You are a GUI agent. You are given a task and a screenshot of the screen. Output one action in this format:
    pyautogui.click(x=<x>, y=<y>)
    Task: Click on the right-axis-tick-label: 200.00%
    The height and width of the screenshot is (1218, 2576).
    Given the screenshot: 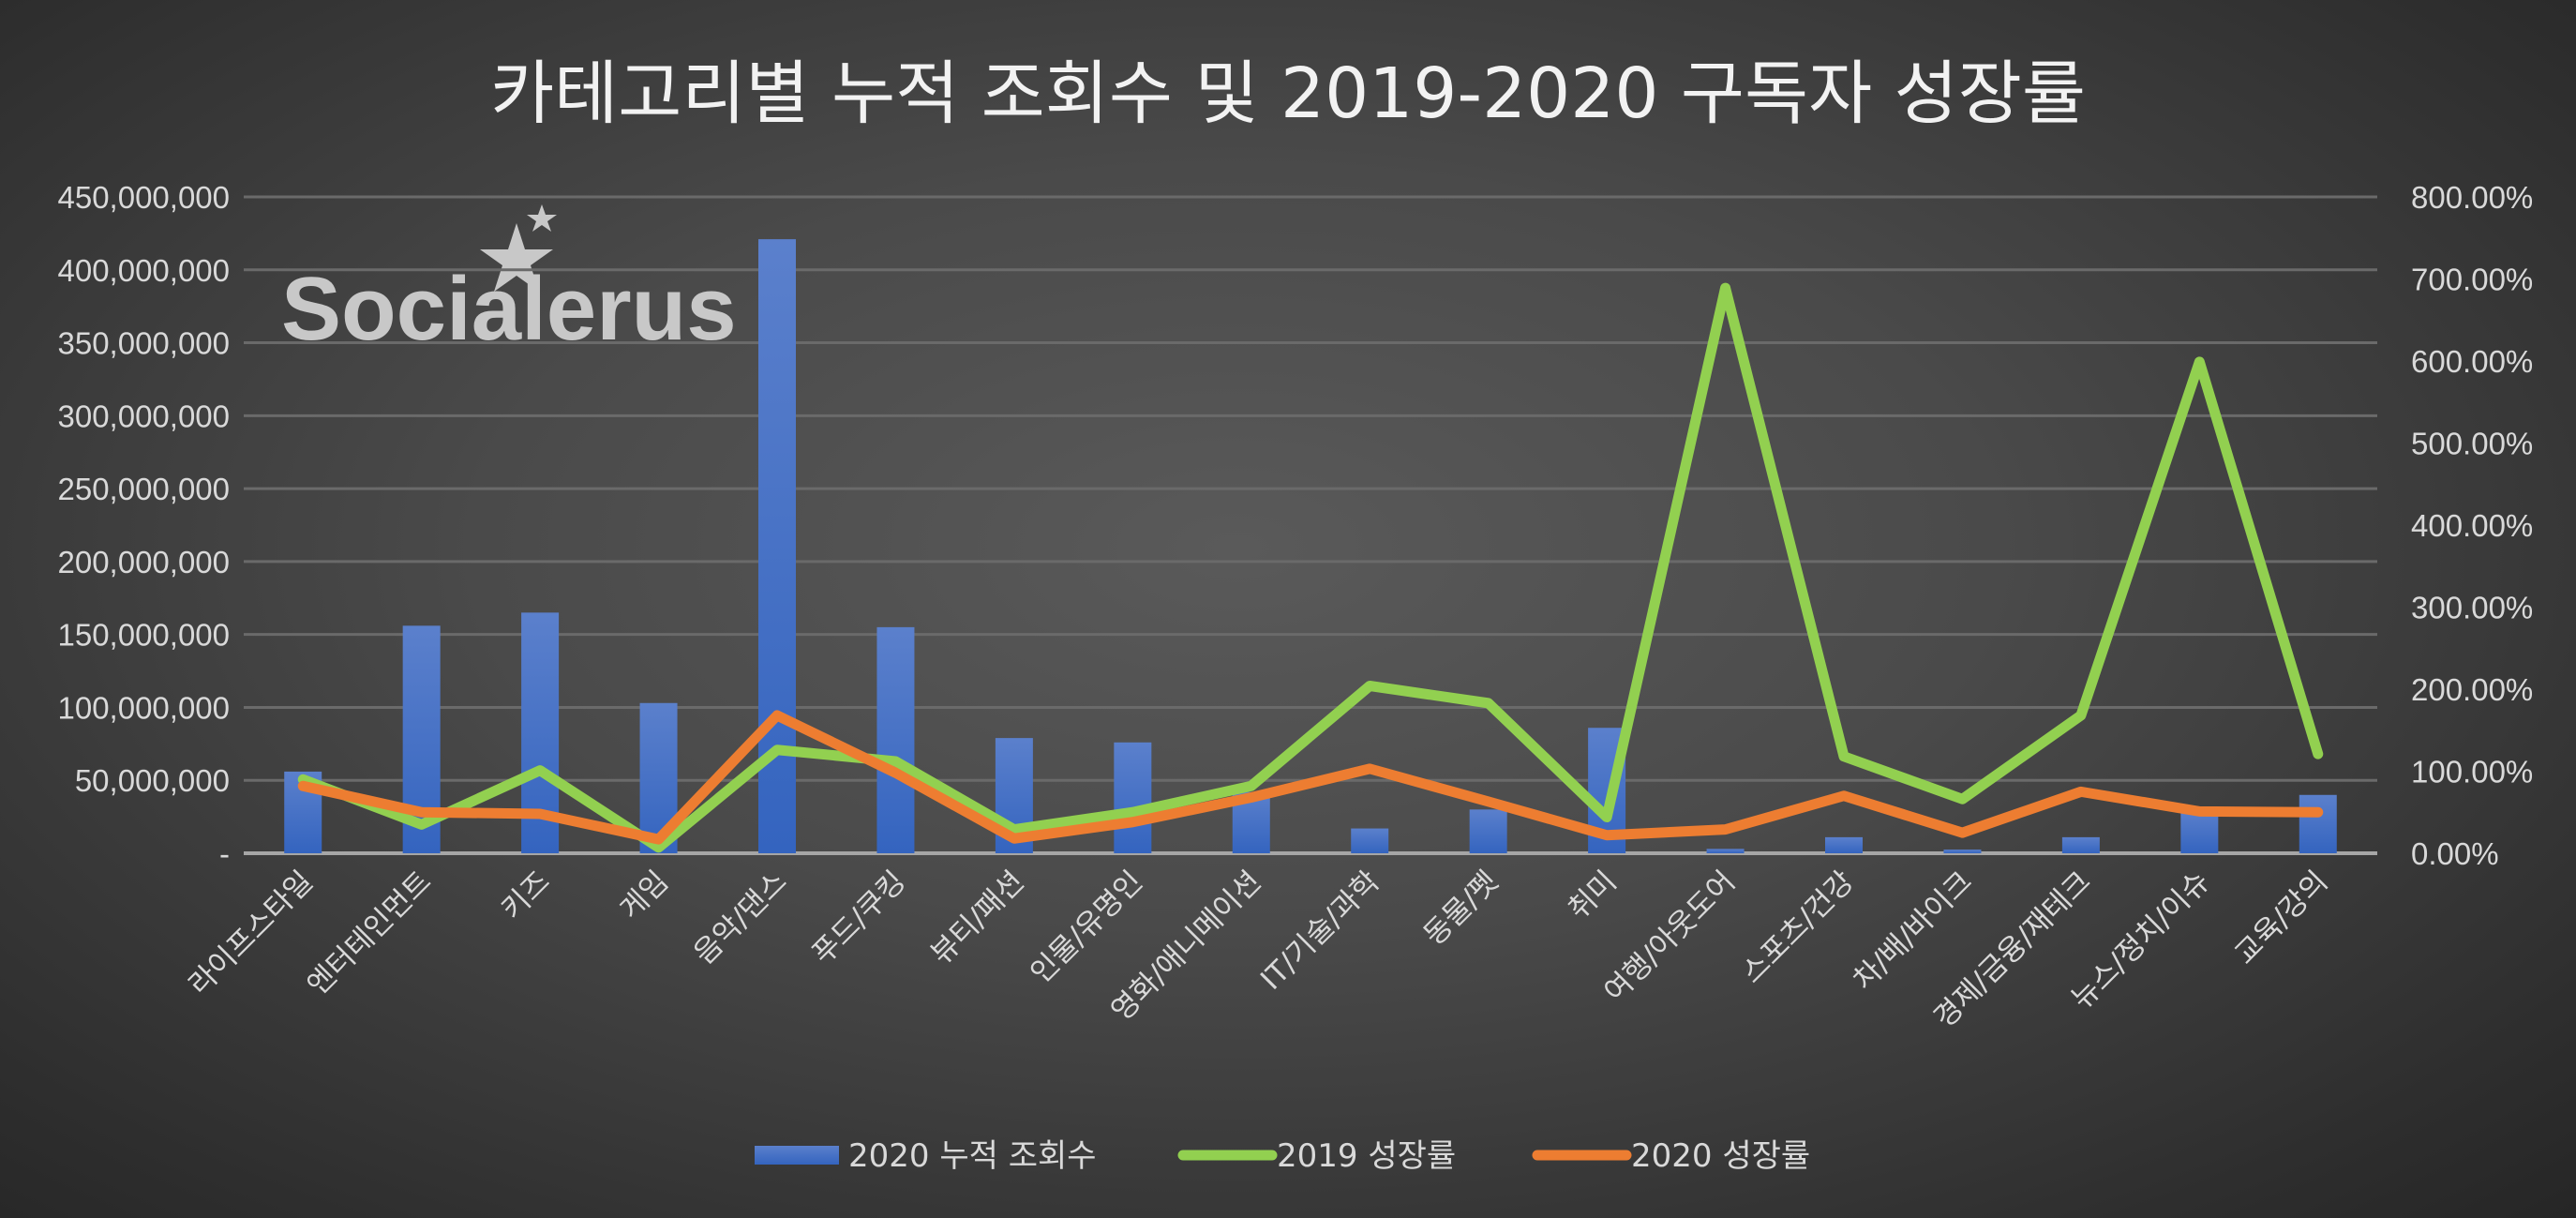 What is the action you would take?
    pyautogui.click(x=2472, y=689)
    